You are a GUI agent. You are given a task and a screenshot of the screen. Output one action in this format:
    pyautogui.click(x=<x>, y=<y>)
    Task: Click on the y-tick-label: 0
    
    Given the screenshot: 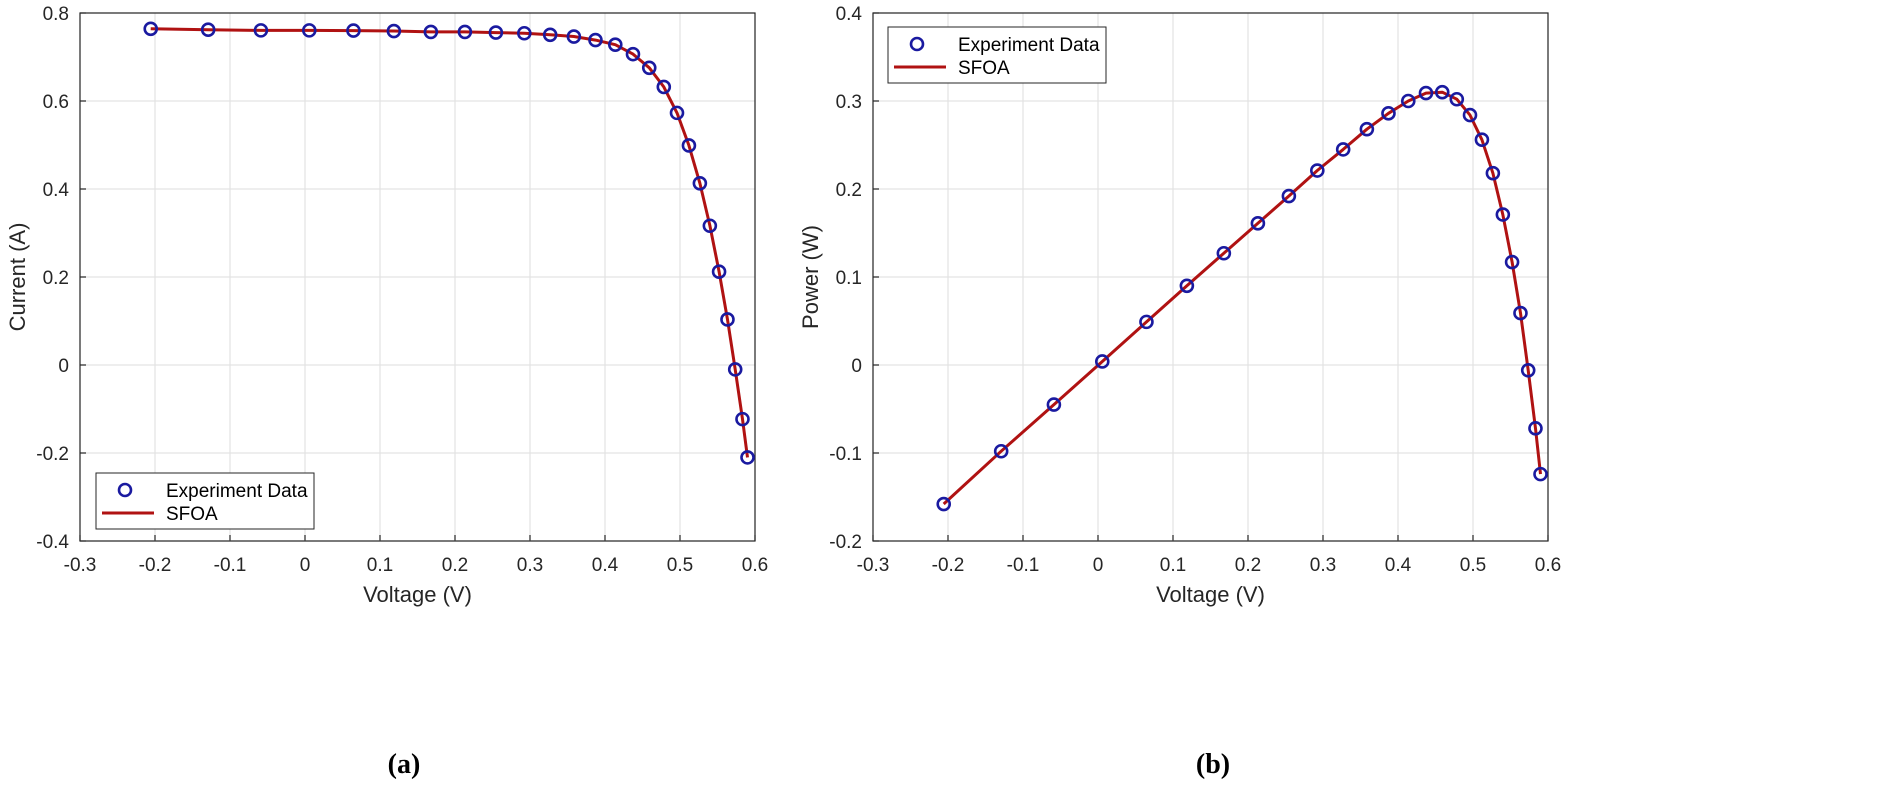 What is the action you would take?
    pyautogui.click(x=63, y=366)
    